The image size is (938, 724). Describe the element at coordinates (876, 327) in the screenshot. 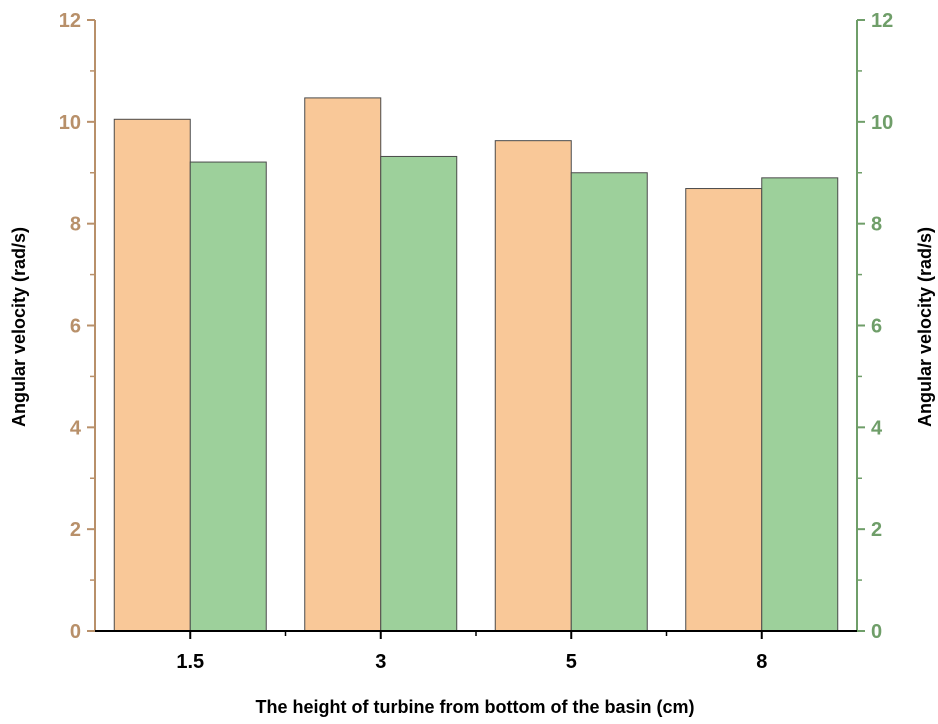

I see `right-y-tick-label: 6` at that location.